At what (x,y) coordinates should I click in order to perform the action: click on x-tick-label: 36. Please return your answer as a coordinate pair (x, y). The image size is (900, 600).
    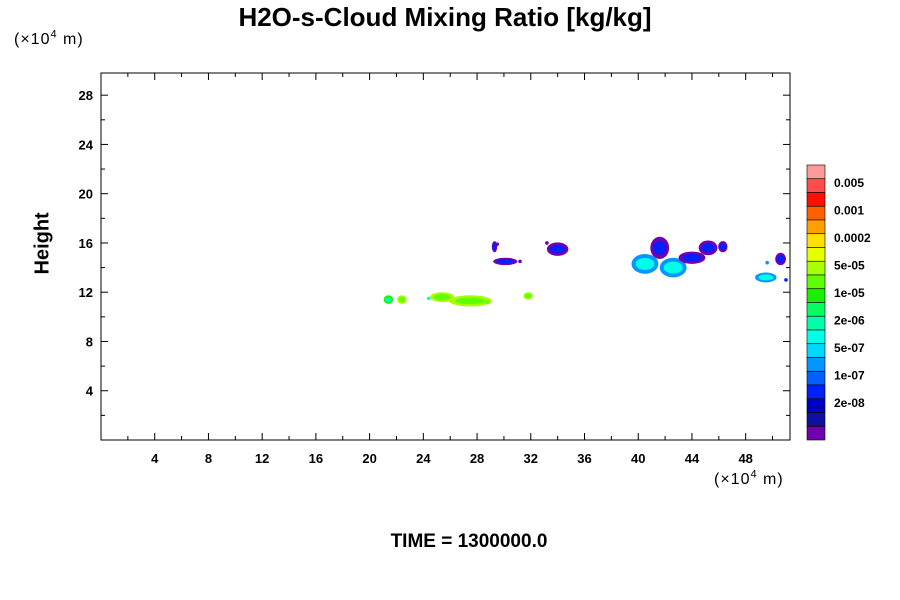
    Looking at the image, I should click on (584, 458).